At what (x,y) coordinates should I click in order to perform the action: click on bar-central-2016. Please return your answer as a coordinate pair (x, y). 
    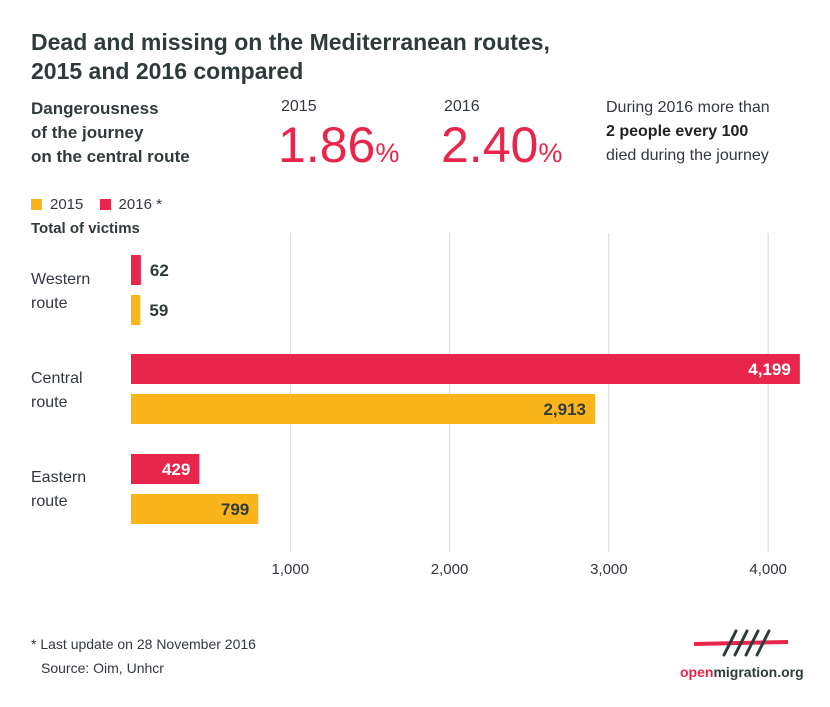
    Looking at the image, I should click on (465, 369).